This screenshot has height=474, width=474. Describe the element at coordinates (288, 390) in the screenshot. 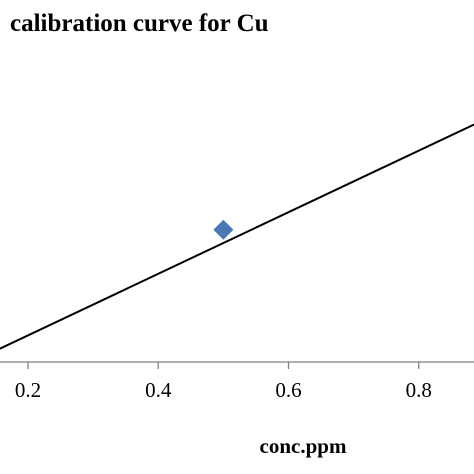

I see `x-tick-label: 0.6` at that location.